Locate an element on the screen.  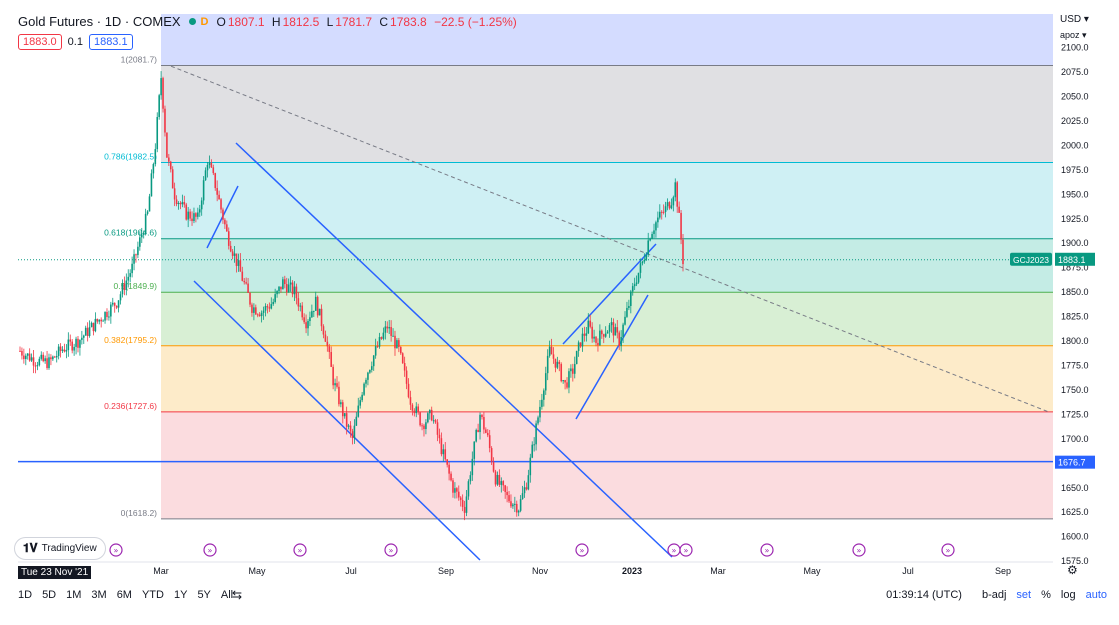
high-label: H is located at coordinates (276, 21).